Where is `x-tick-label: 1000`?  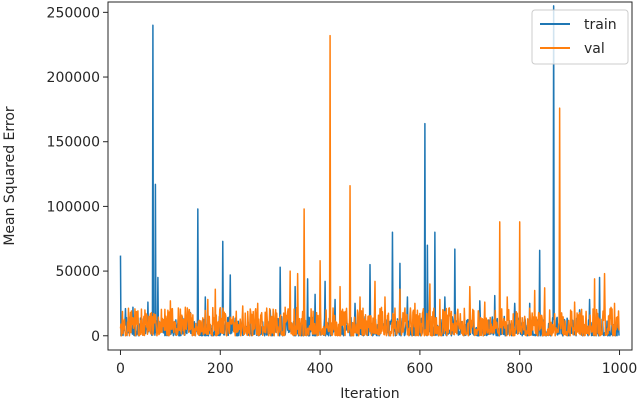
x-tick-label: 1000 is located at coordinates (620, 369).